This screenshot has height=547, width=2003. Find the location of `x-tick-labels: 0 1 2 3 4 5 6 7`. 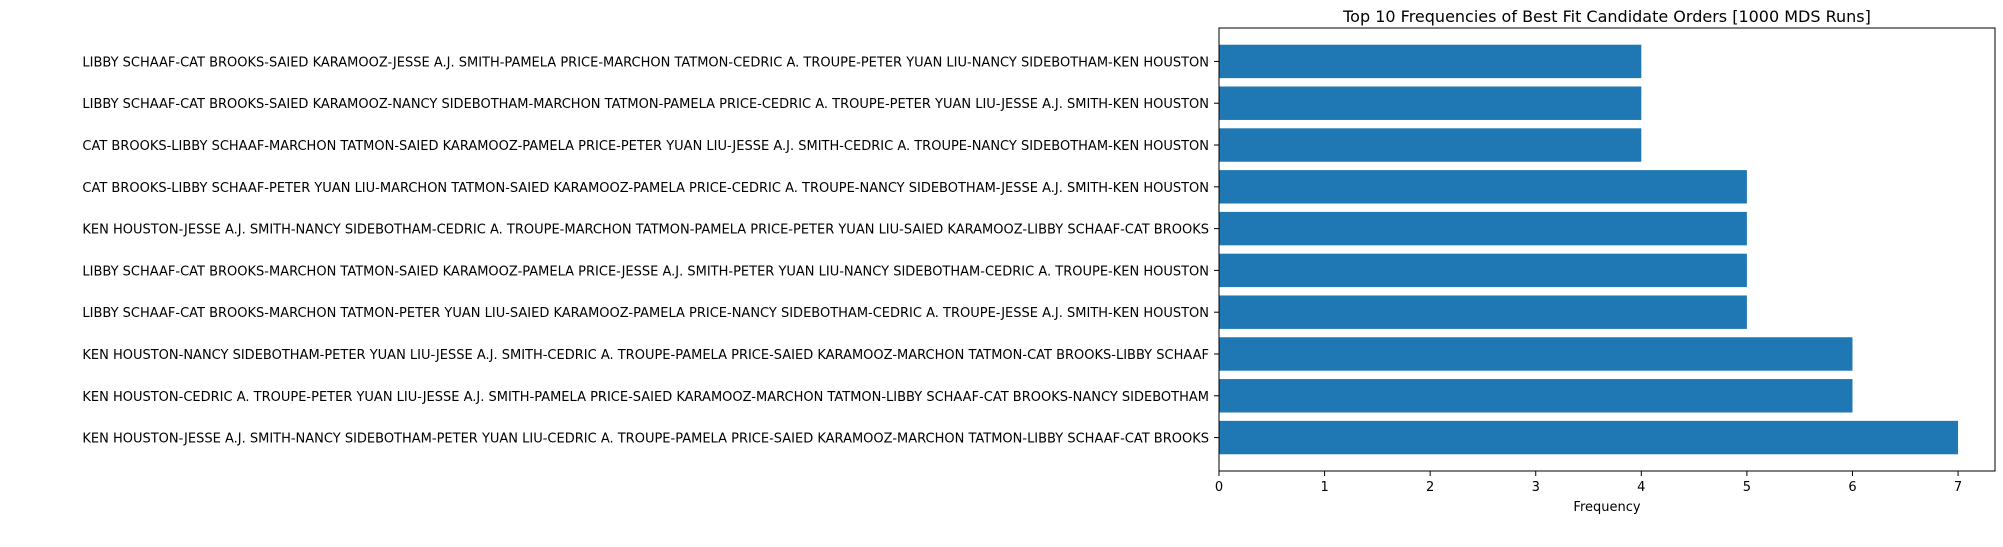

x-tick-labels: 0 1 2 3 4 5 6 7 is located at coordinates (1588, 487).